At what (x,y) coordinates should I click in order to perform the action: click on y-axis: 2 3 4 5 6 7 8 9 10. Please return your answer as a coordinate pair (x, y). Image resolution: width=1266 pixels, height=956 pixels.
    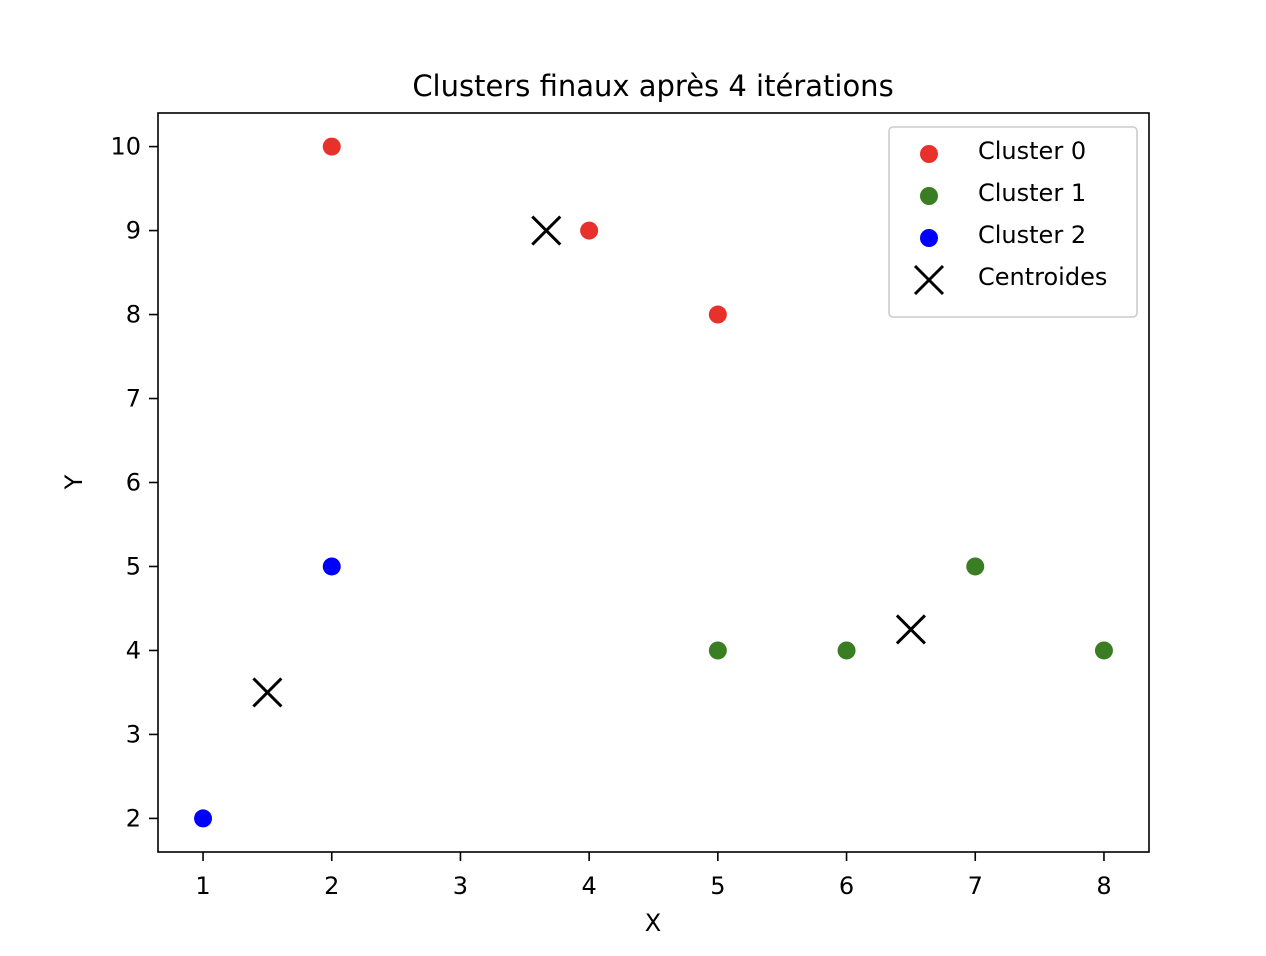
    Looking at the image, I should click on (134, 482).